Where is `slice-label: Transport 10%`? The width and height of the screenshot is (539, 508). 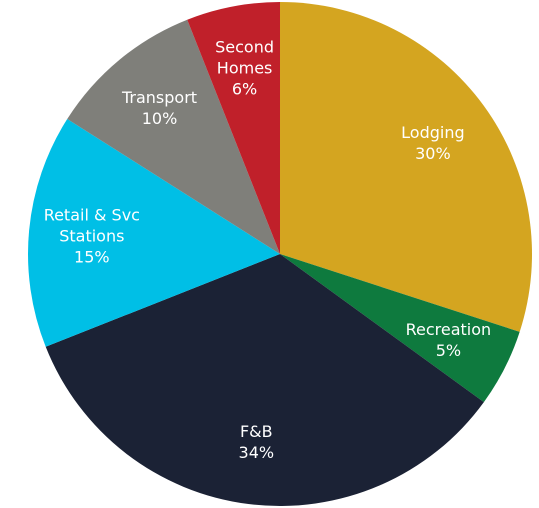 slice-label: Transport 10% is located at coordinates (160, 108).